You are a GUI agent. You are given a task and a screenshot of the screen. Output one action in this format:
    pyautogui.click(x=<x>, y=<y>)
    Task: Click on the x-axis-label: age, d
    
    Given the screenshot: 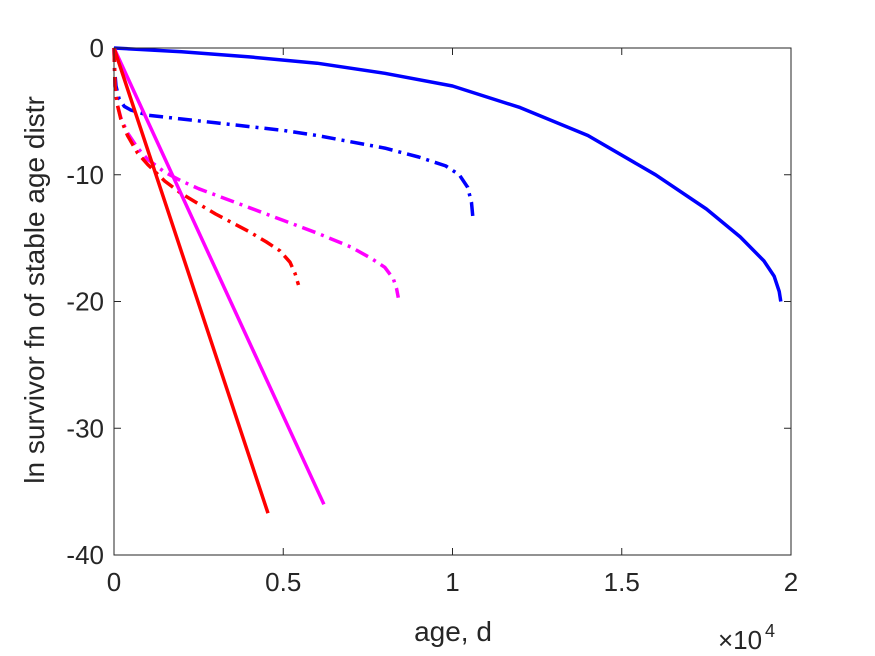 What is the action you would take?
    pyautogui.click(x=453, y=631)
    